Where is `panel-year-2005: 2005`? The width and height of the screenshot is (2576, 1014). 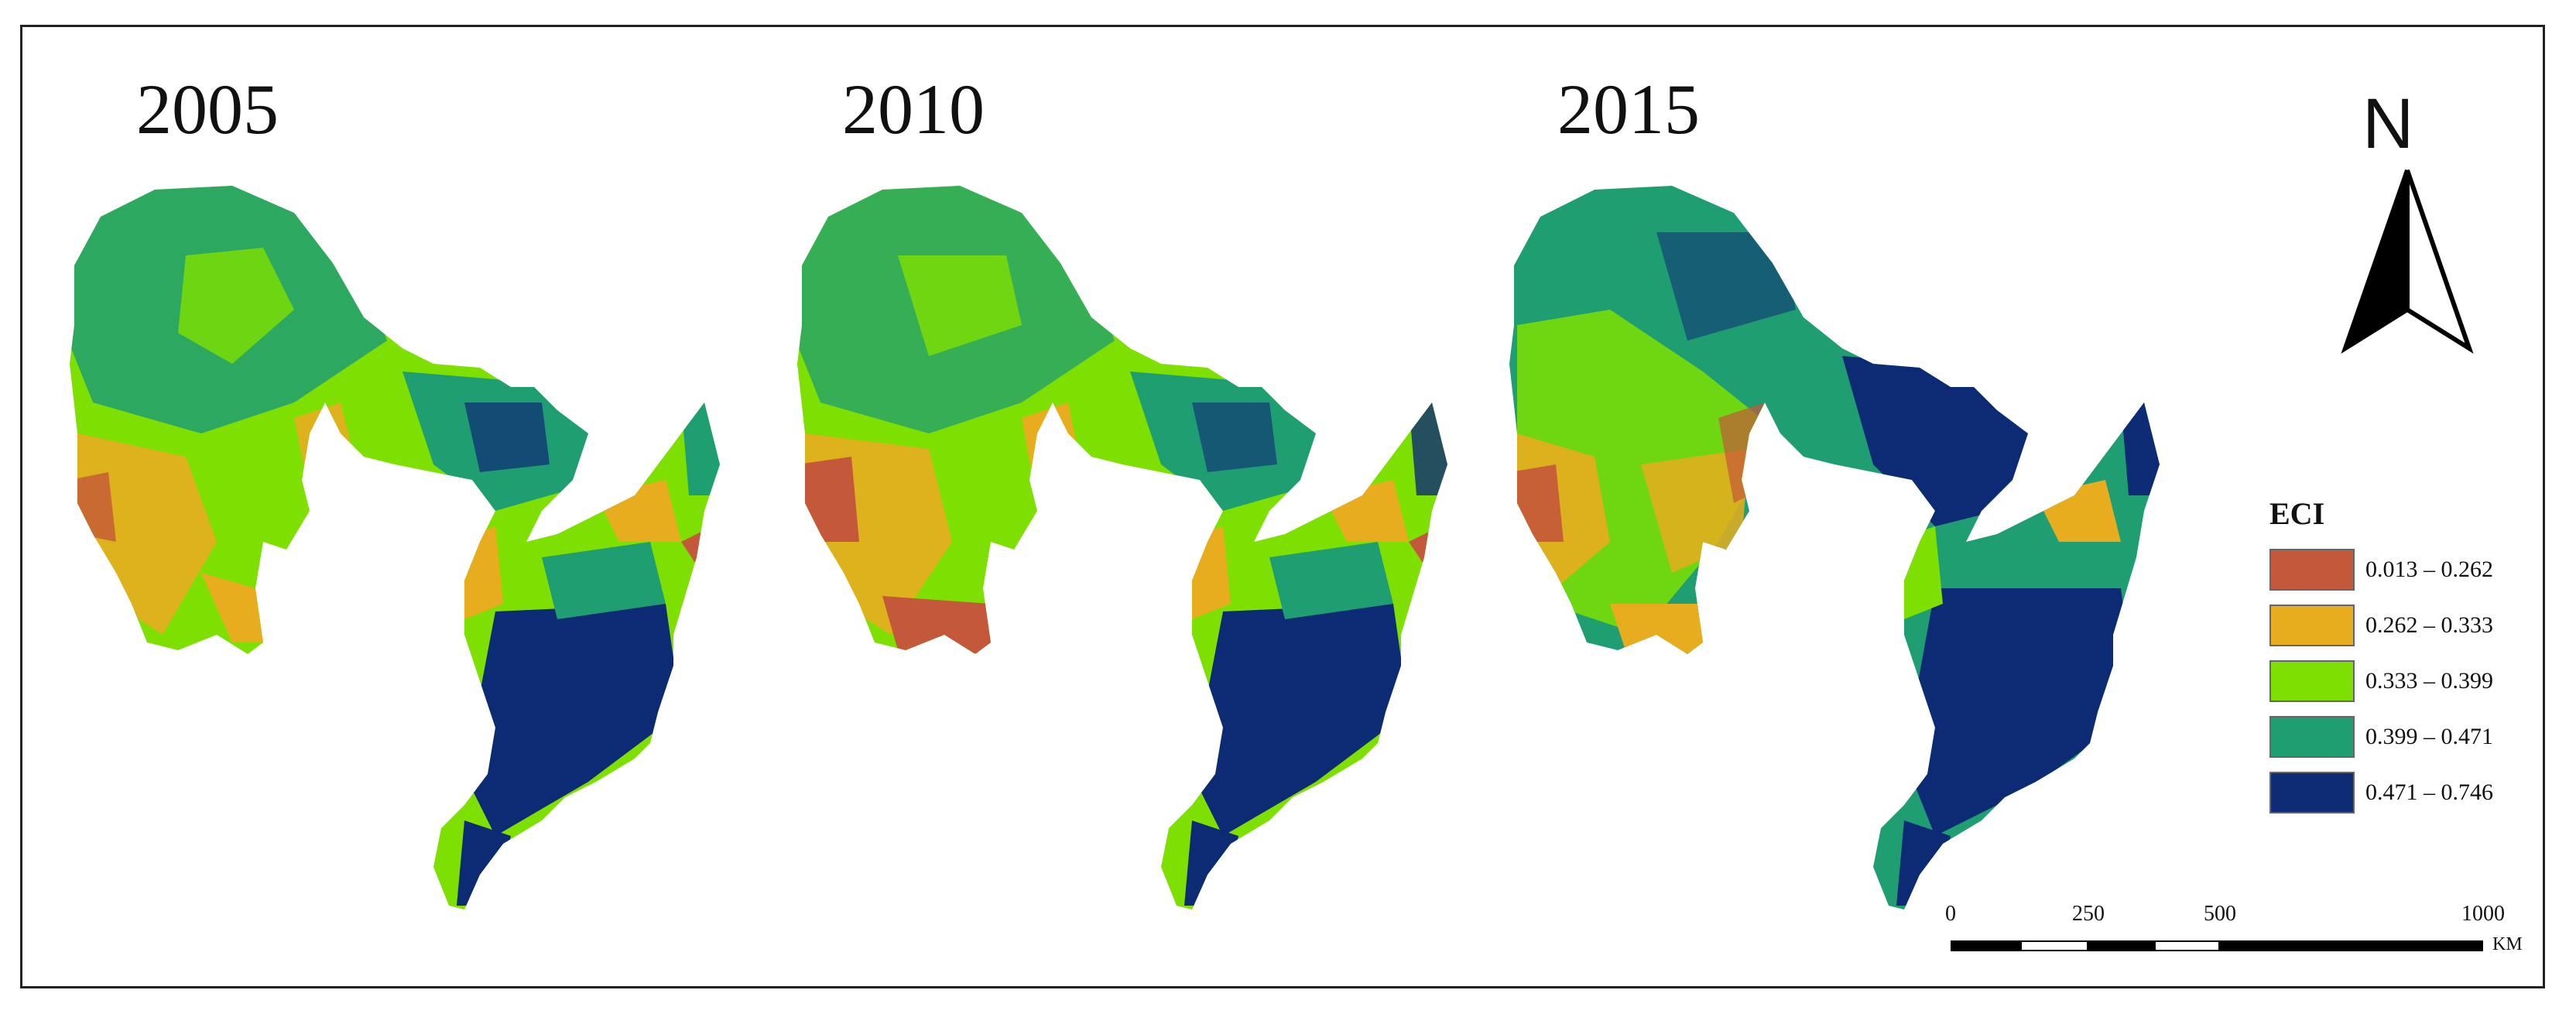
panel-year-2005: 2005 is located at coordinates (208, 109).